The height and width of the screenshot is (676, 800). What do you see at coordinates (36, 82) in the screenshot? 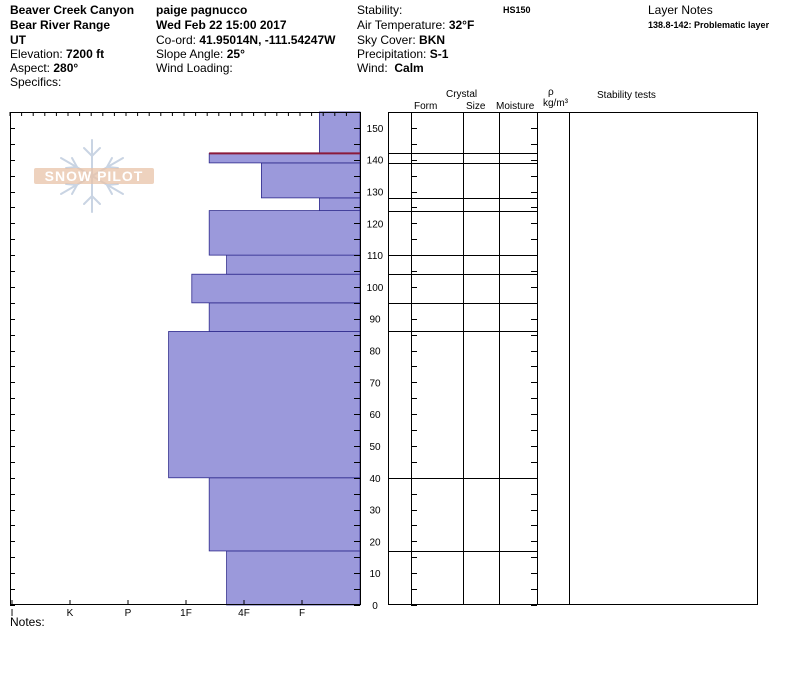
I see `specifics-label: Specifics:` at bounding box center [36, 82].